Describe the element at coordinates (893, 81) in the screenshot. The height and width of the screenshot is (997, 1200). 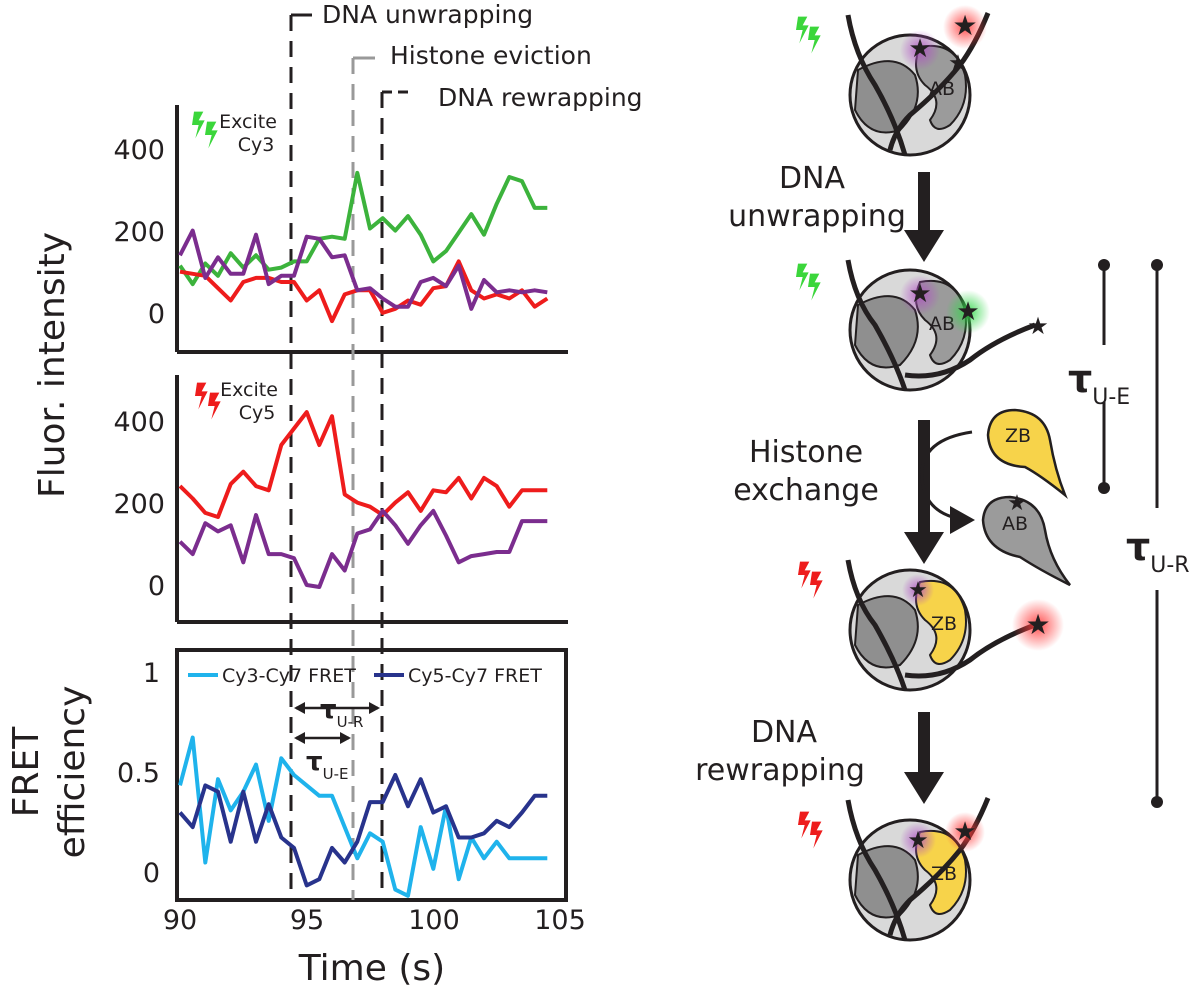
I see `nucleosome-intact: AB ★ ★ ★` at that location.